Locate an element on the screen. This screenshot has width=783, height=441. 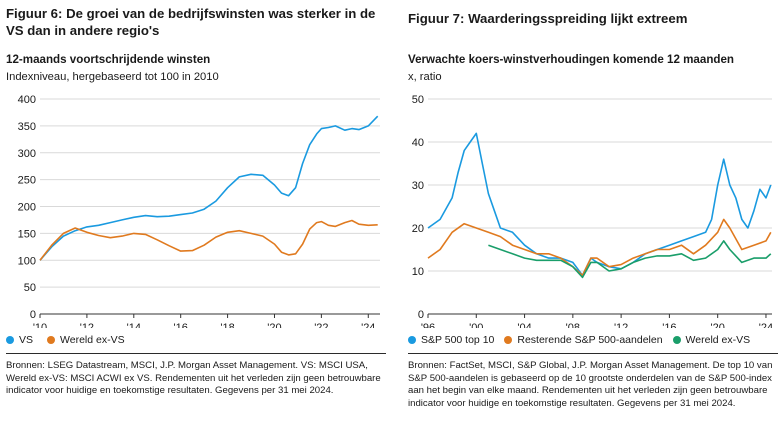
legend-item-sp500-top10: S&P 500 top 10 is located at coordinates (451, 340).